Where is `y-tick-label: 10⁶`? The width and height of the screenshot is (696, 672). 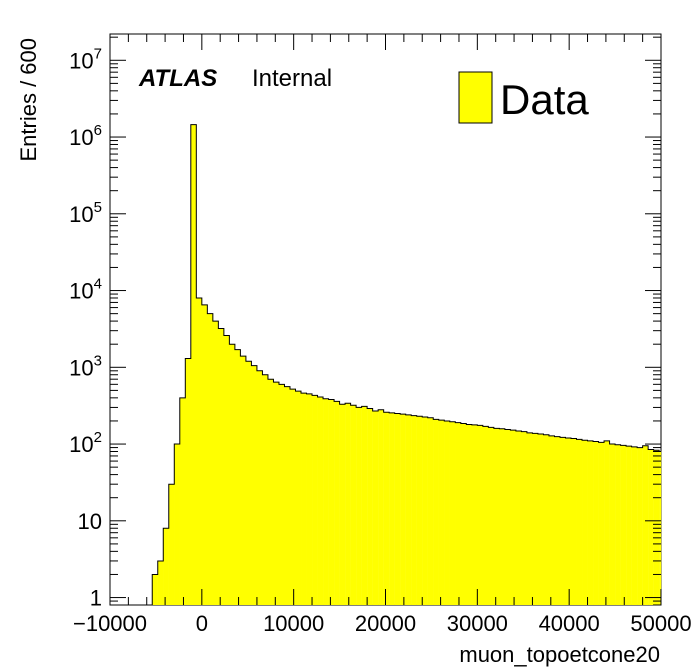 y-tick-label: 10⁶ is located at coordinates (85, 136).